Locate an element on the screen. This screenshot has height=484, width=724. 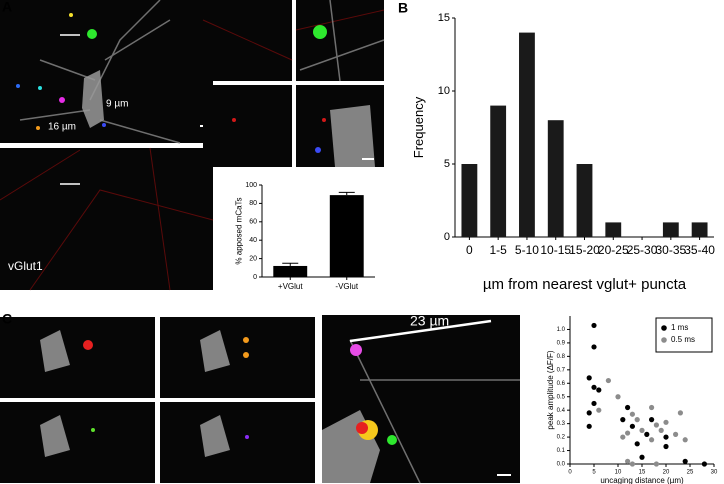
y-tick-label: 0.4 is located at coordinates (561, 411).